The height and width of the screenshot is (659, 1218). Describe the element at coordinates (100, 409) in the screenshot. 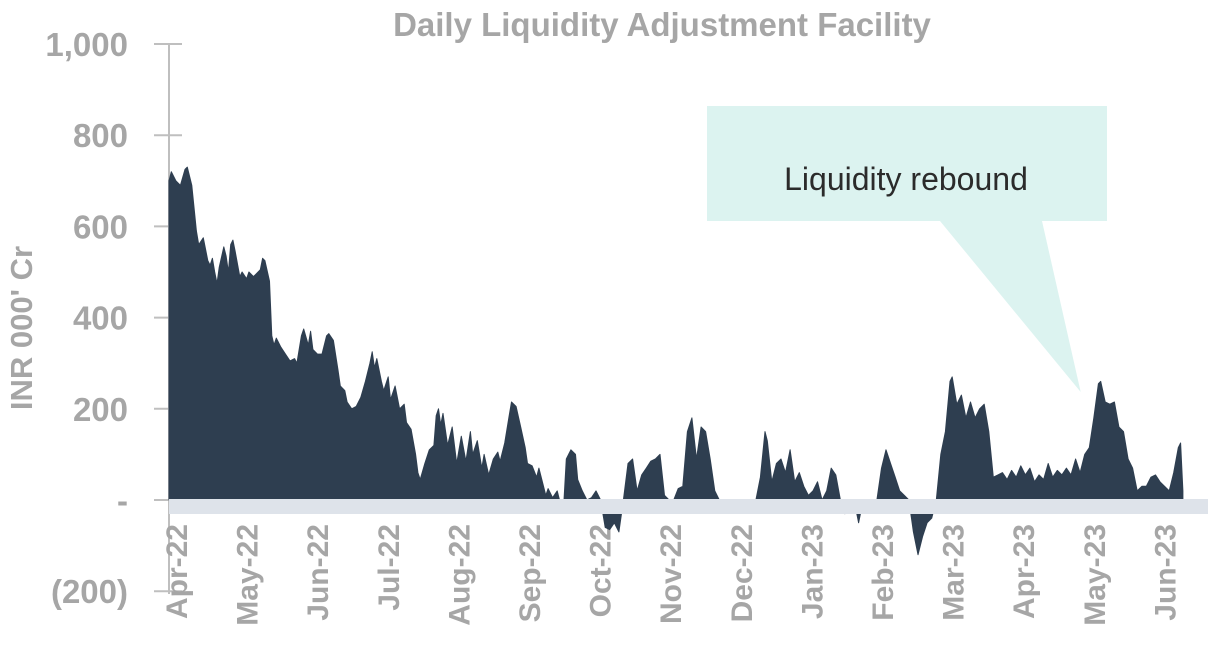

I see `y-tick-label: 200` at that location.